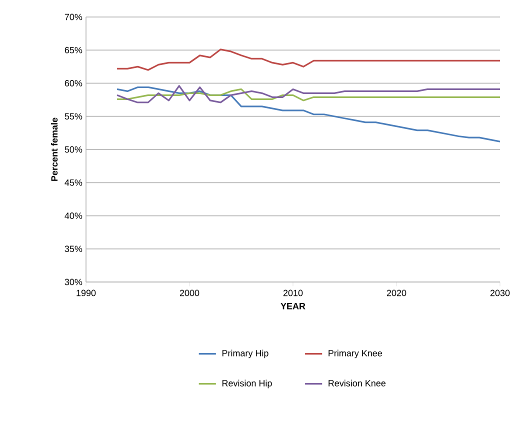  I want to click on legend-label: Revision Knee, so click(357, 383).